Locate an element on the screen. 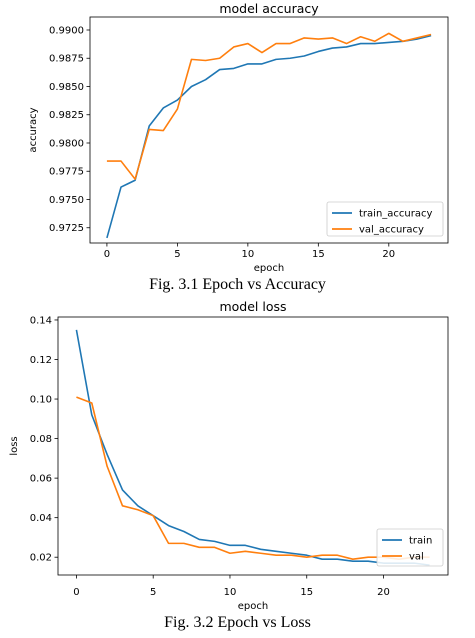 The width and height of the screenshot is (475, 638). accuracy-figure-caption: Fig. 3.1 Epoch vs Accuracy is located at coordinates (237, 284).